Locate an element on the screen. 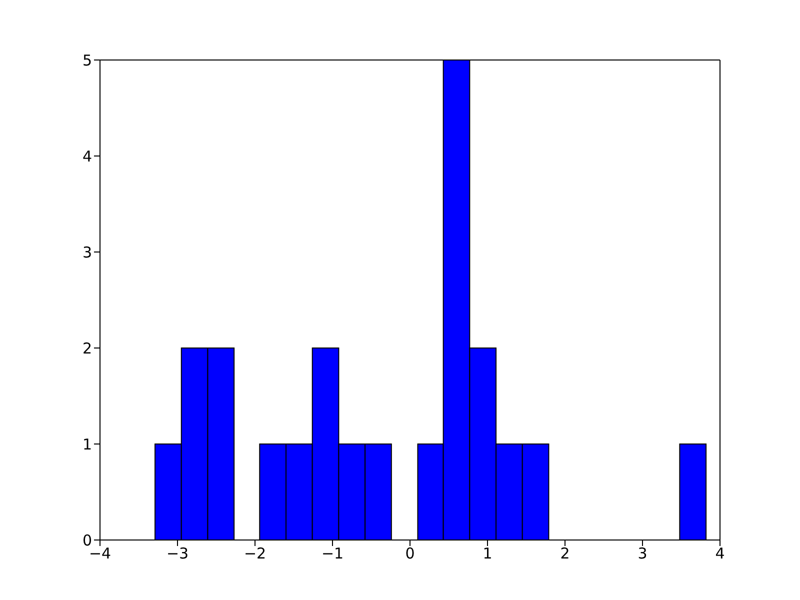  x-tick-label: 1 is located at coordinates (487, 553).